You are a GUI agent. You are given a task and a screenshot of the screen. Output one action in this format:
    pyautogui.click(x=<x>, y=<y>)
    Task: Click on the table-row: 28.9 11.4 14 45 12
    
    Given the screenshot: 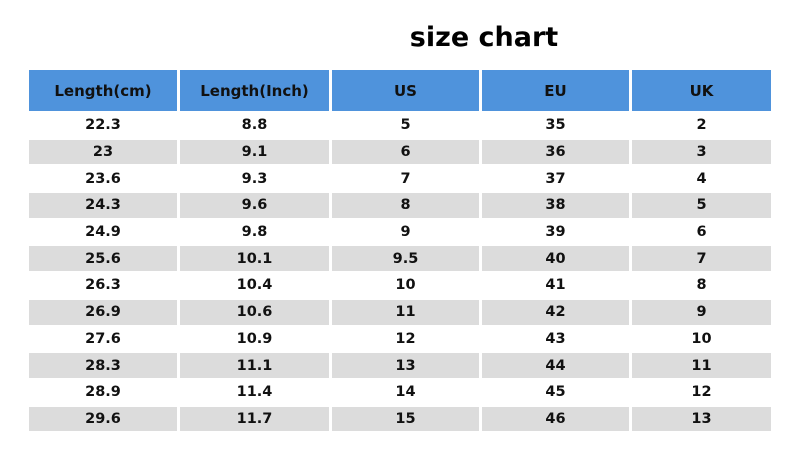 What is the action you would take?
    pyautogui.click(x=400, y=391)
    